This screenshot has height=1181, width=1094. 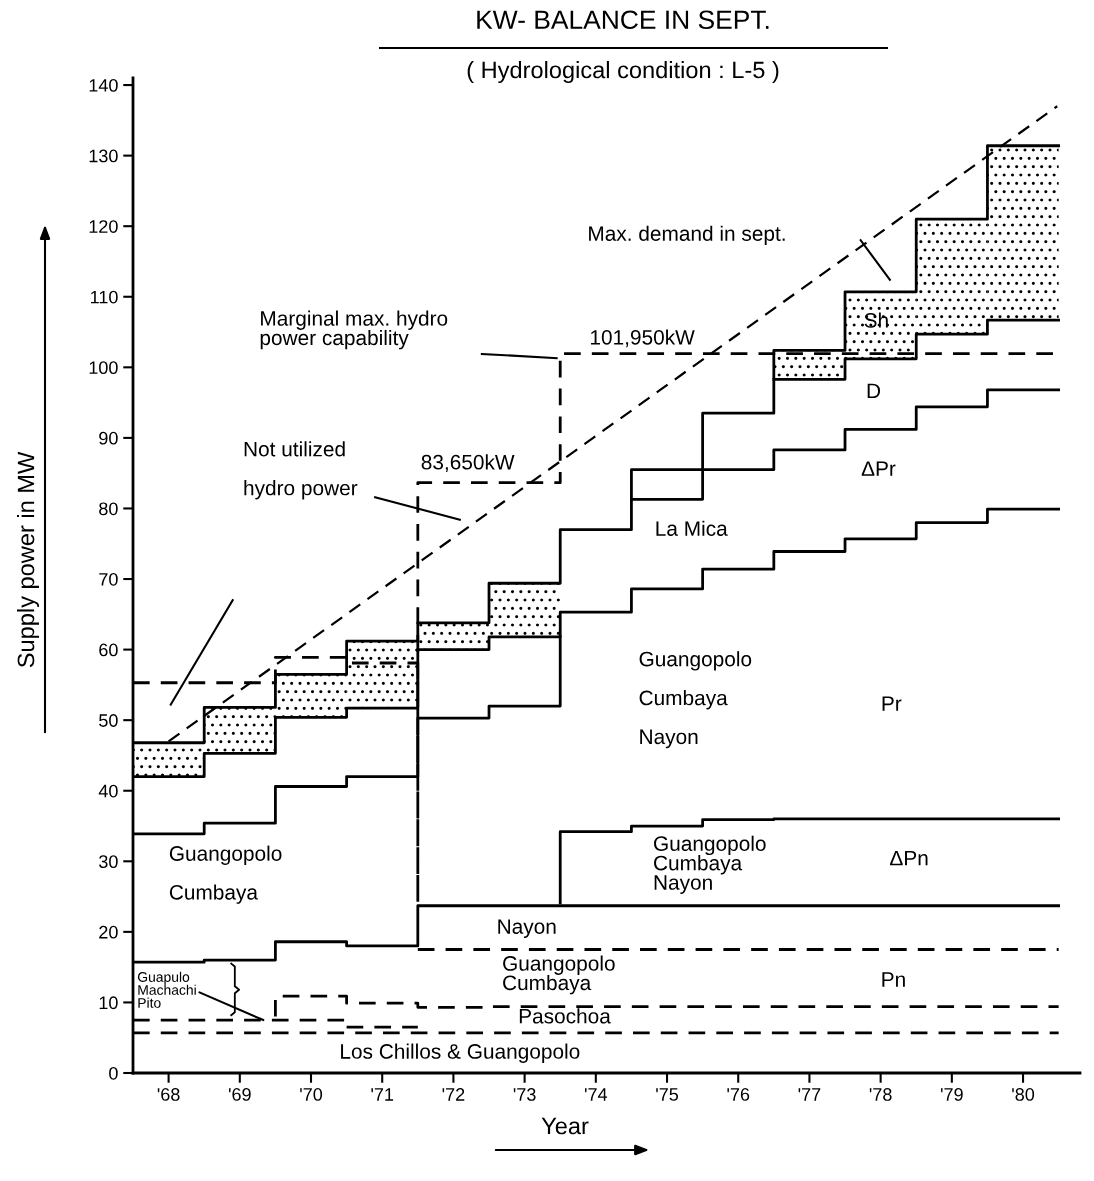 What do you see at coordinates (311, 1094) in the screenshot?
I see `x-tick-label: '70` at bounding box center [311, 1094].